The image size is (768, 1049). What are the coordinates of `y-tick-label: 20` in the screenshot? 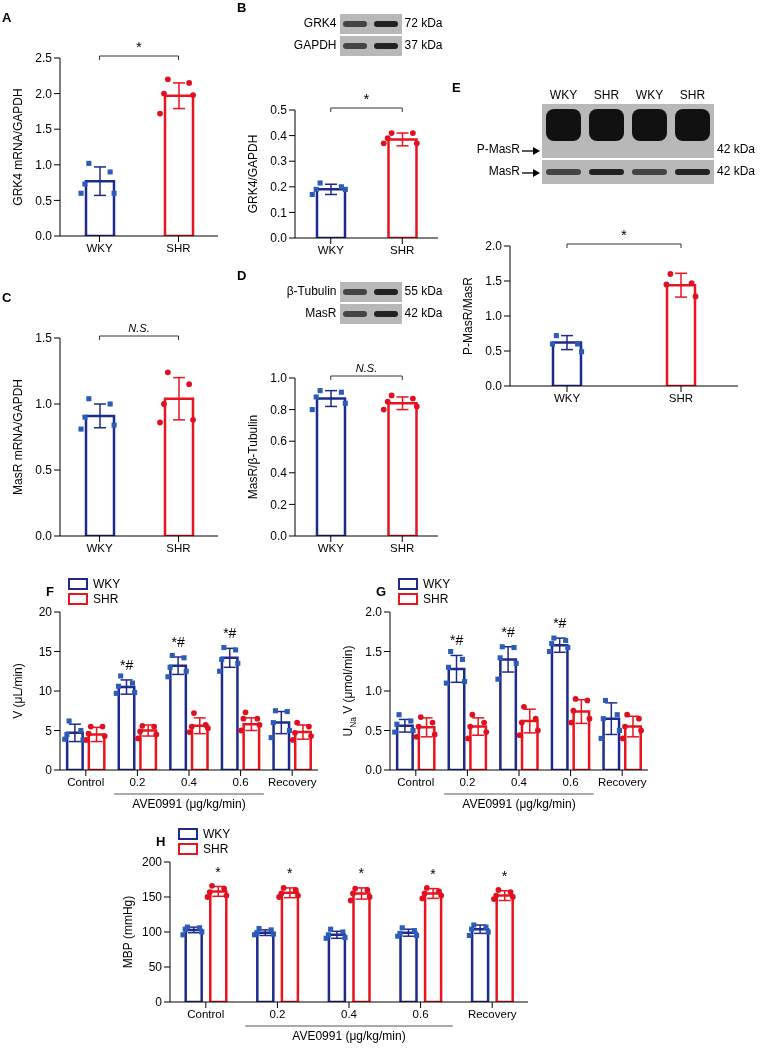 It's located at (45, 612).